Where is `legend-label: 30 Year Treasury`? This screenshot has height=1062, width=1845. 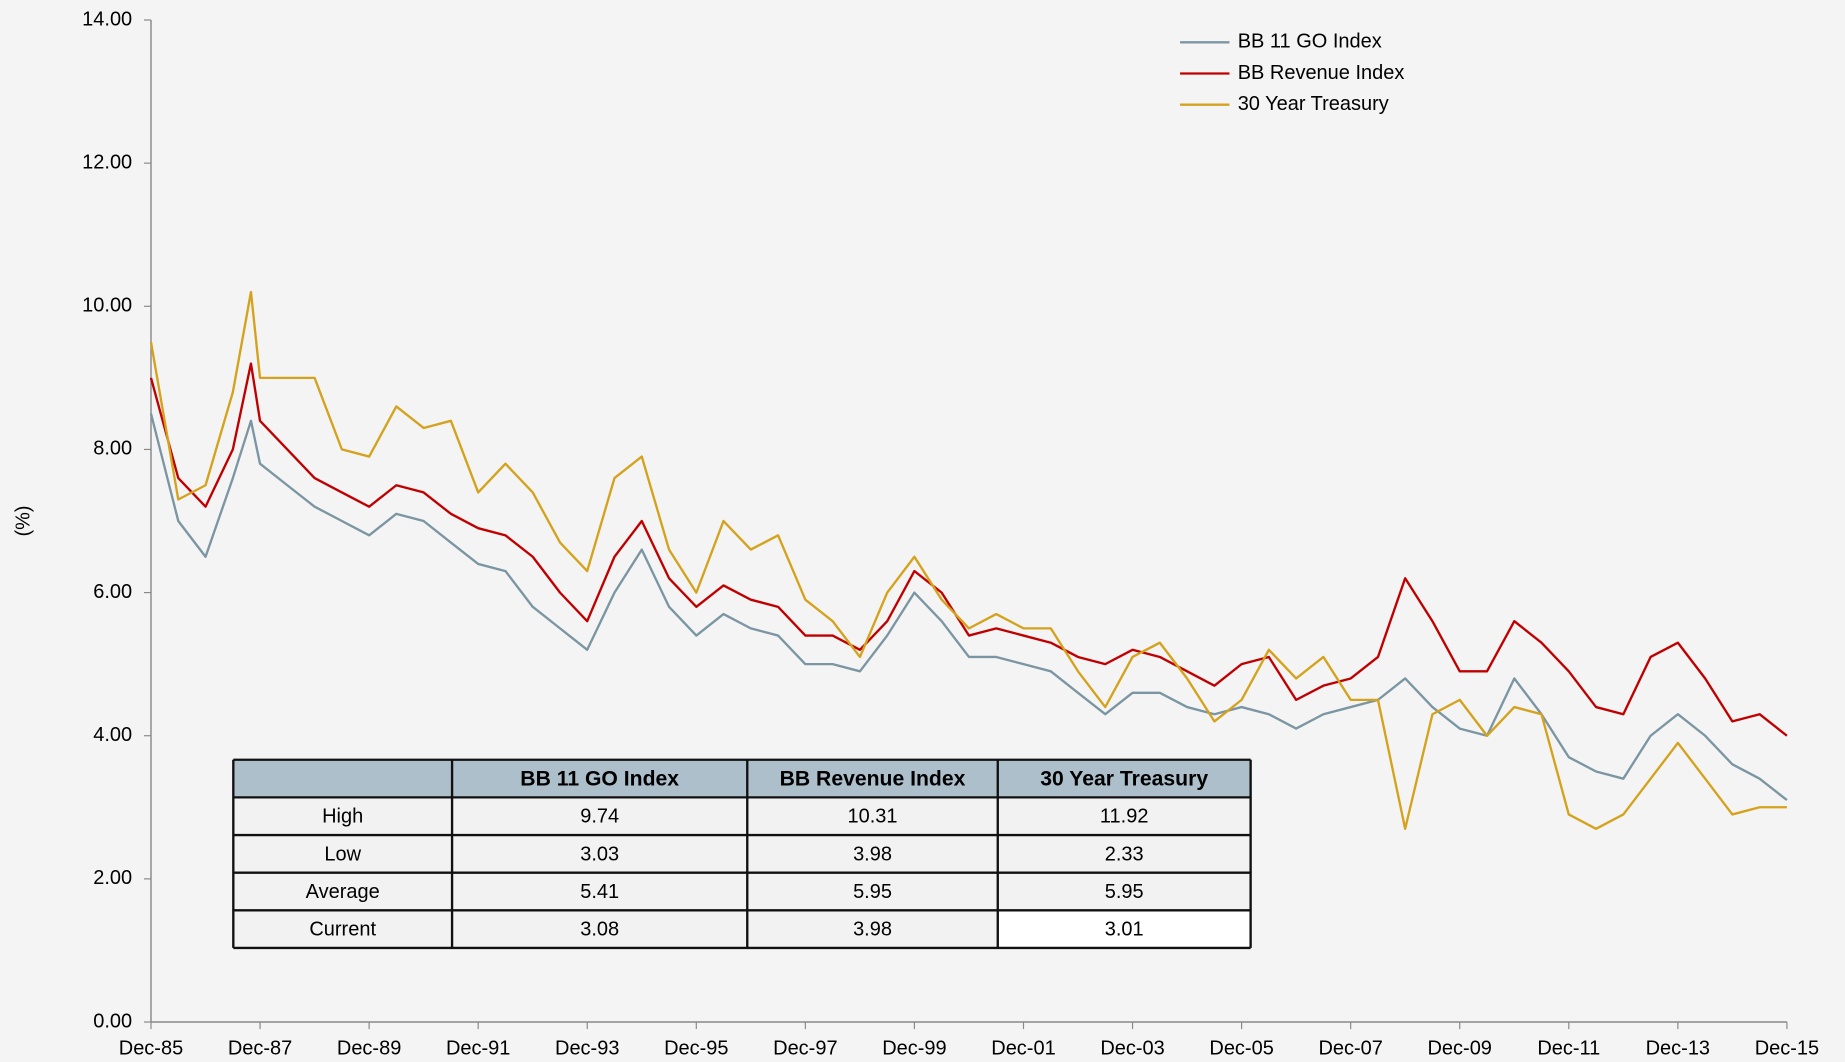
legend-label: 30 Year Treasury is located at coordinates (1313, 104).